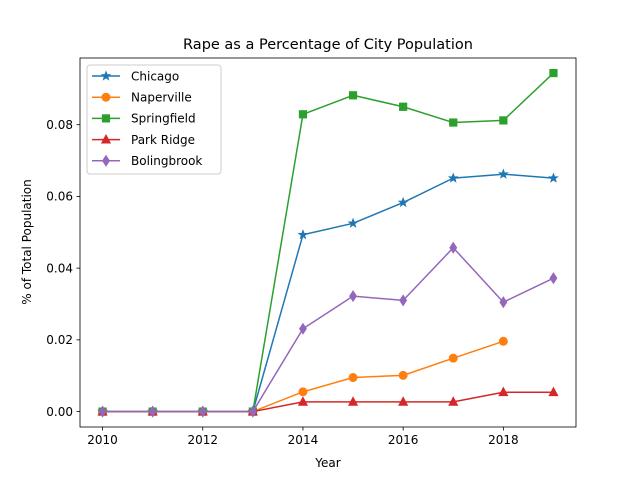 The width and height of the screenshot is (640, 480). I want to click on x-axis-label: Year, so click(327, 463).